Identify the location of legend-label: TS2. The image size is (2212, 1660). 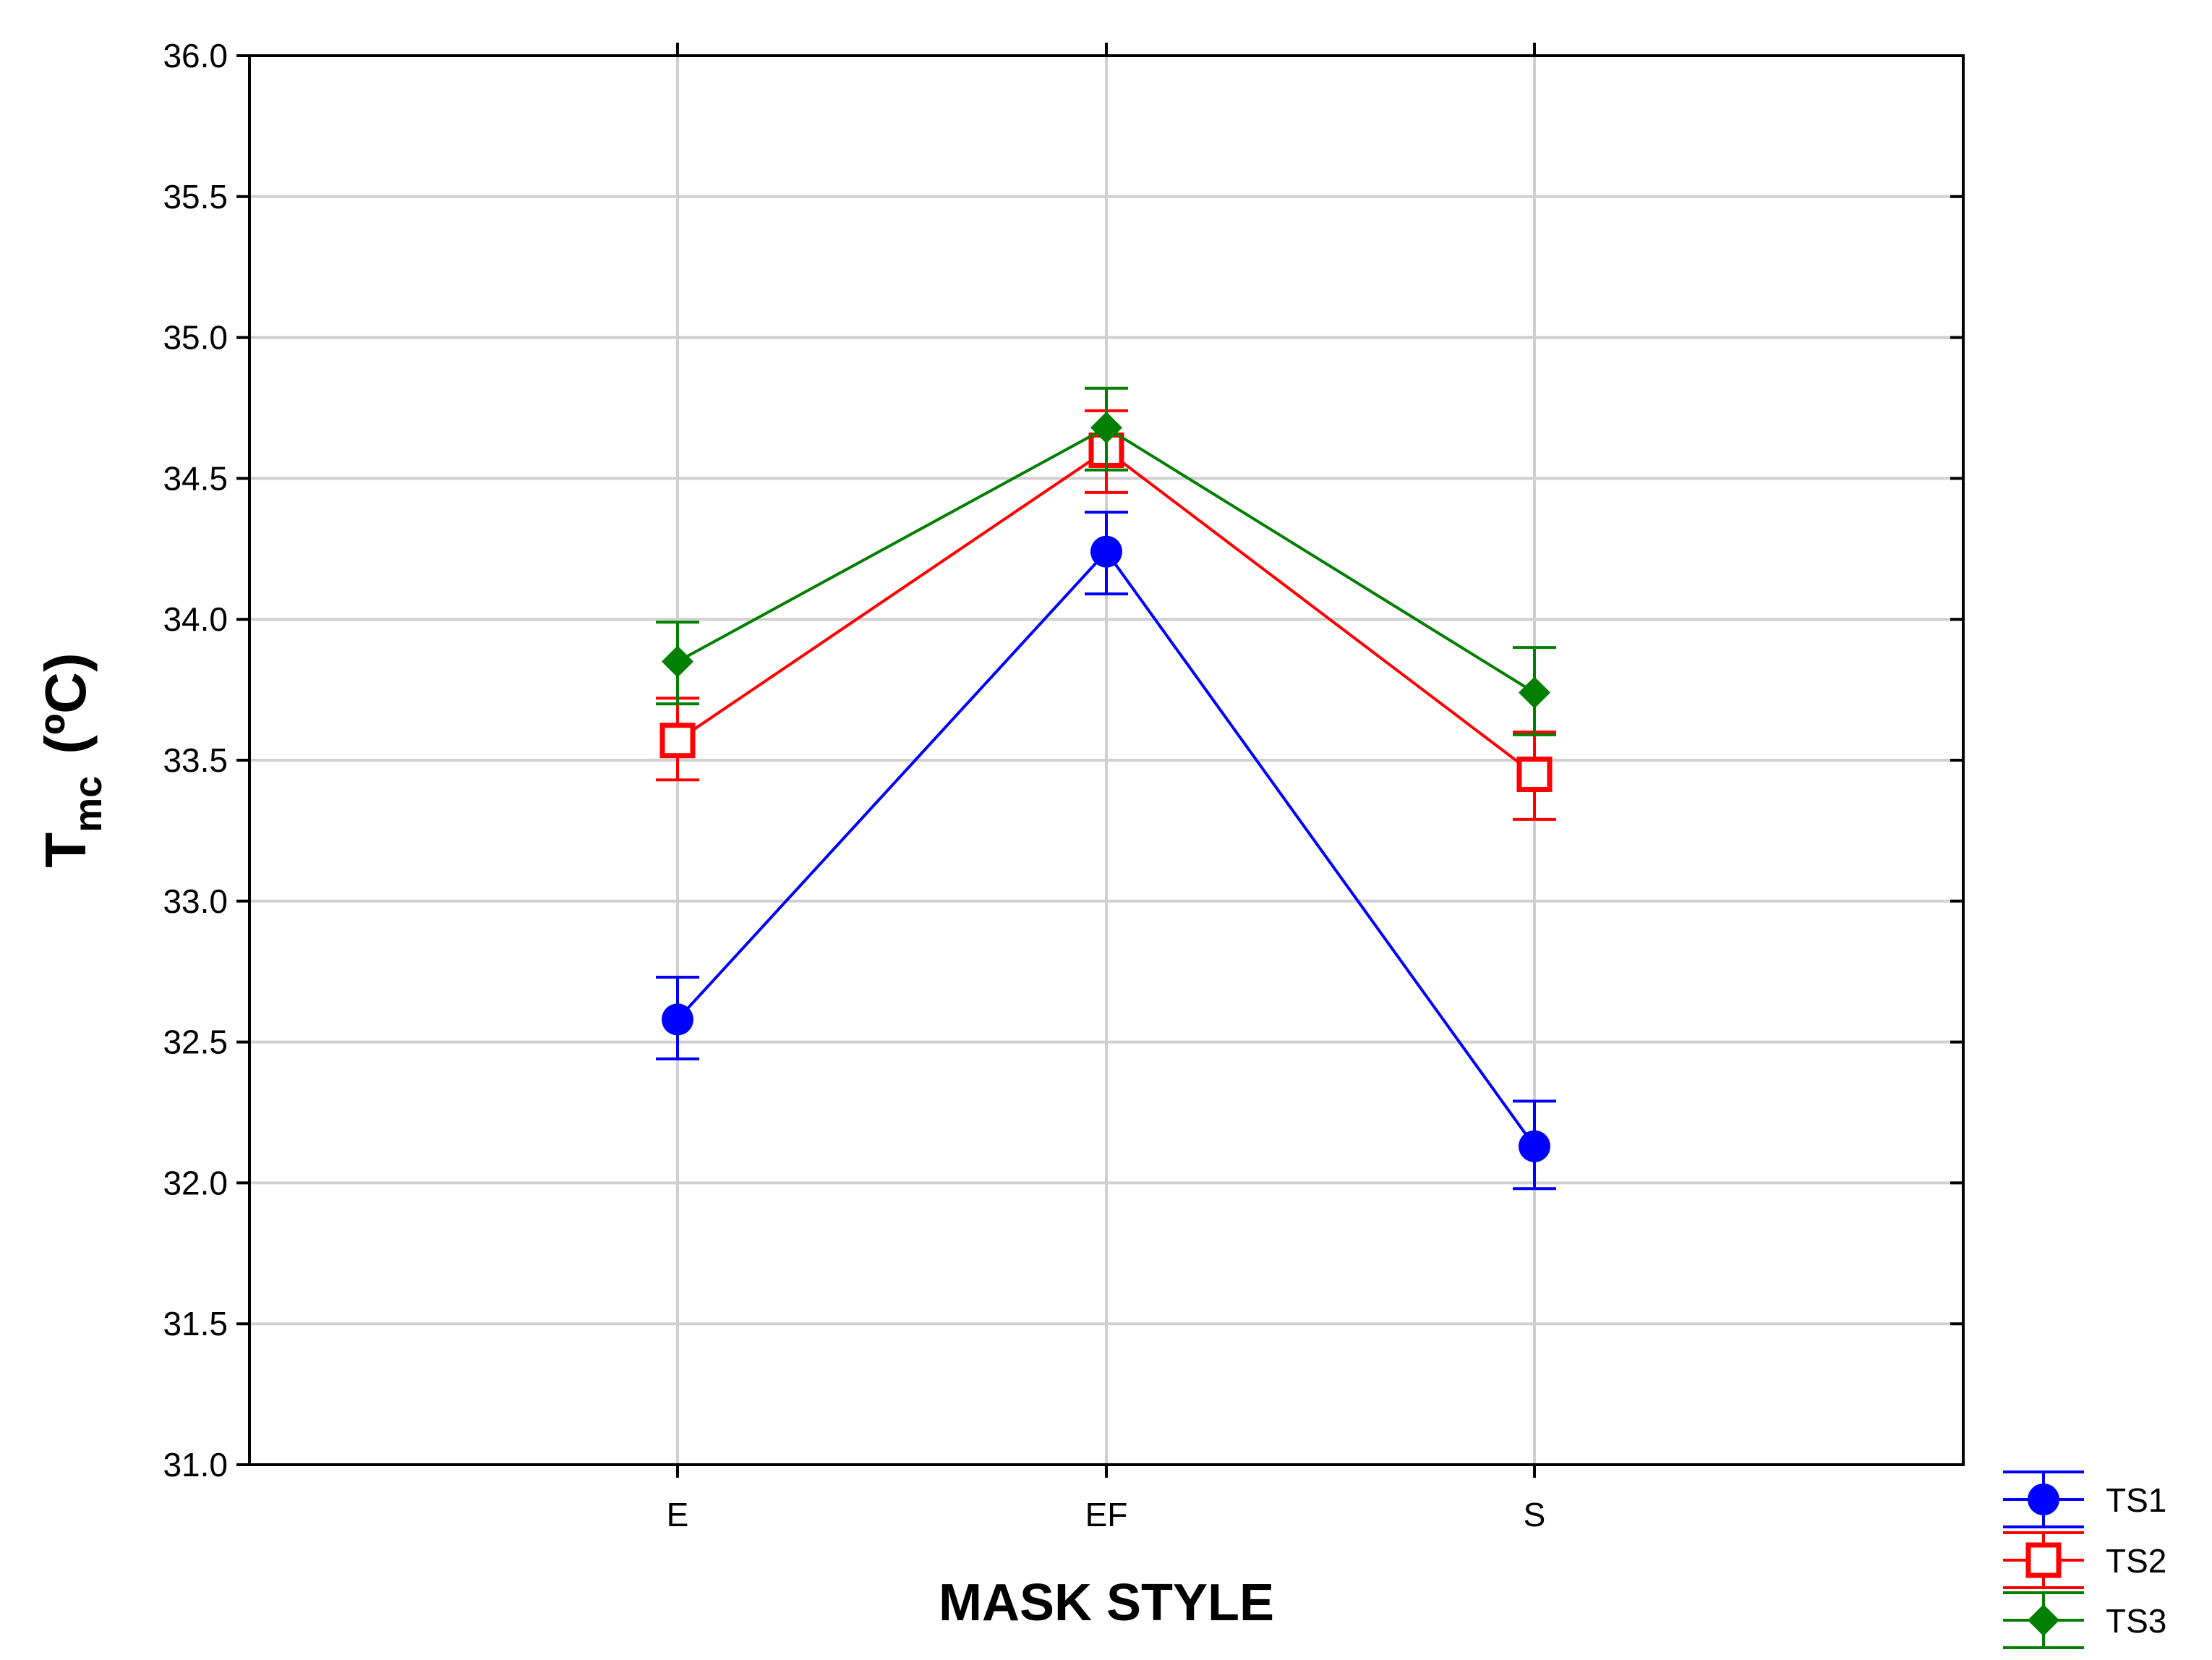
(2136, 1561).